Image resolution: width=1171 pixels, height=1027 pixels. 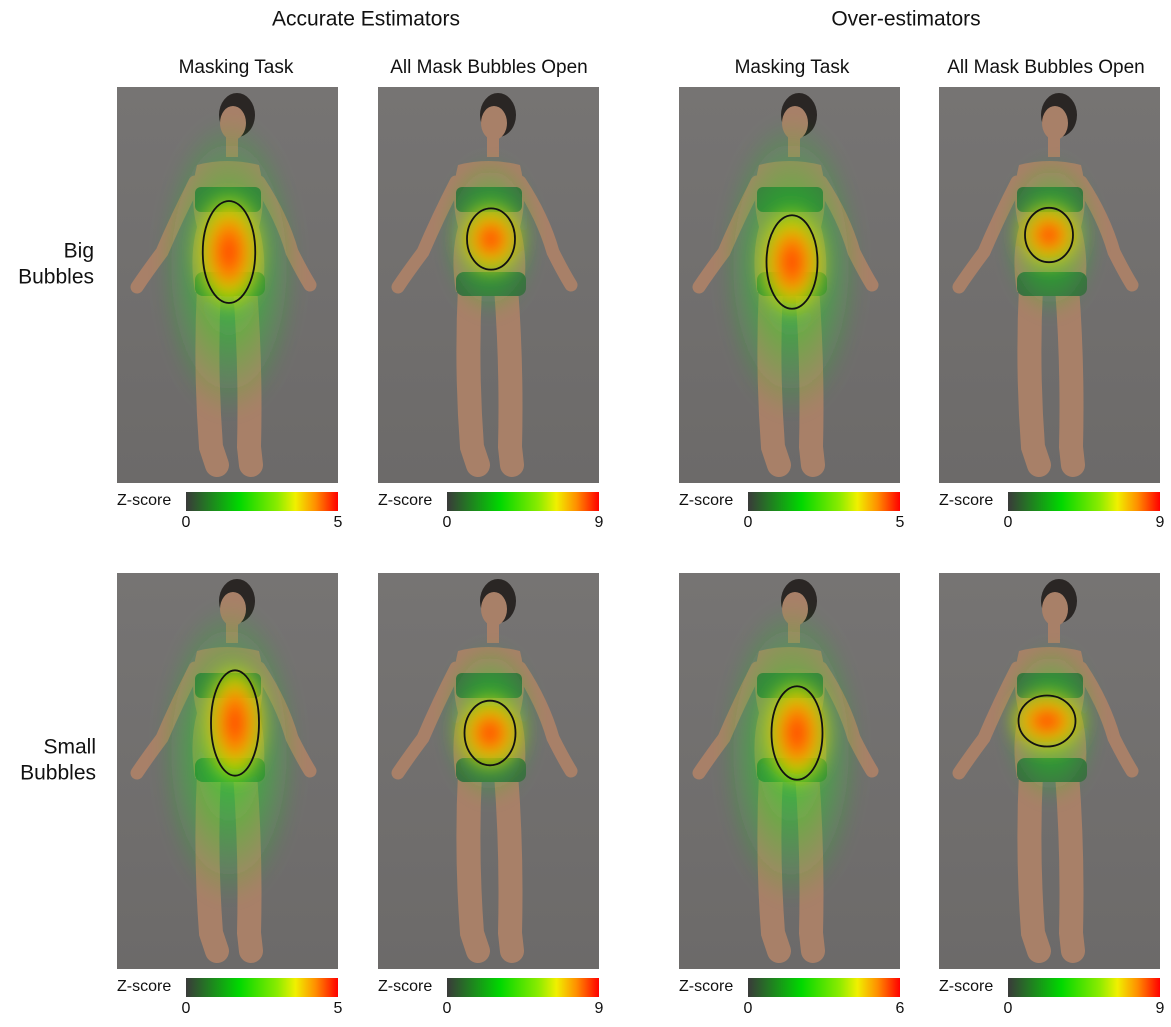 What do you see at coordinates (905, 19) in the screenshot?
I see `group-title: Over-estimators` at bounding box center [905, 19].